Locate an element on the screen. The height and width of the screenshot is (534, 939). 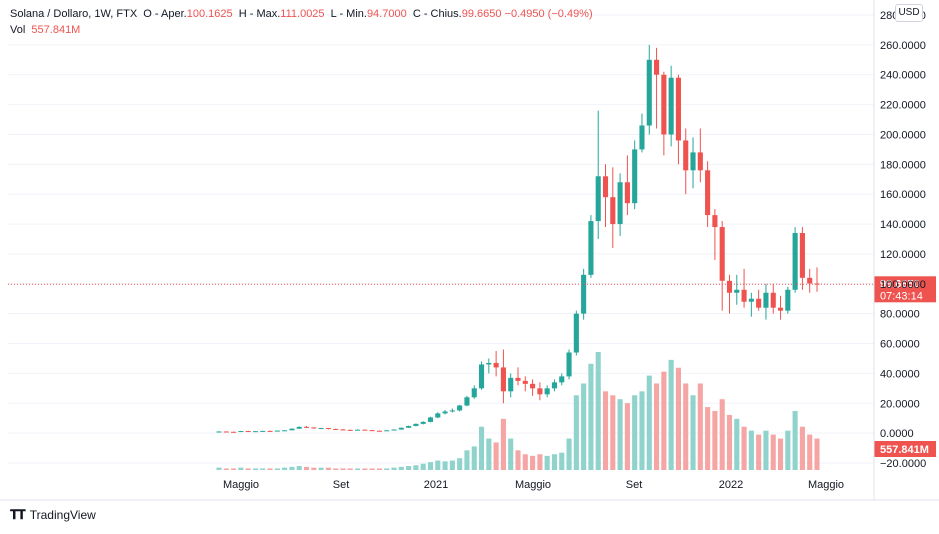
tradingview-logo: 𝐓𝐓 TradingView is located at coordinates (53, 515).